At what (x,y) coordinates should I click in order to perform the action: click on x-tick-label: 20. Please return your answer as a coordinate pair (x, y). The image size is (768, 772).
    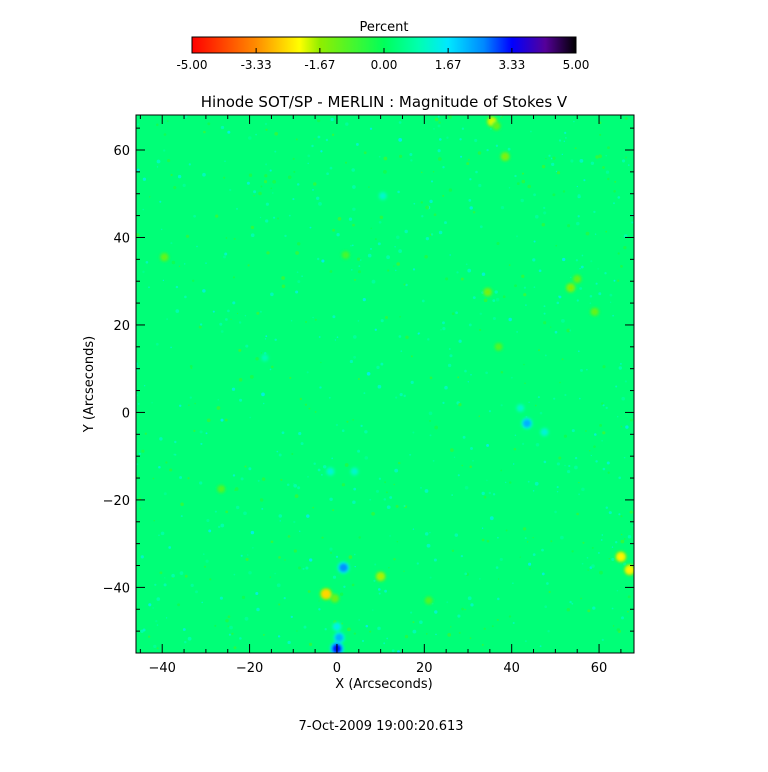
    Looking at the image, I should click on (424, 668).